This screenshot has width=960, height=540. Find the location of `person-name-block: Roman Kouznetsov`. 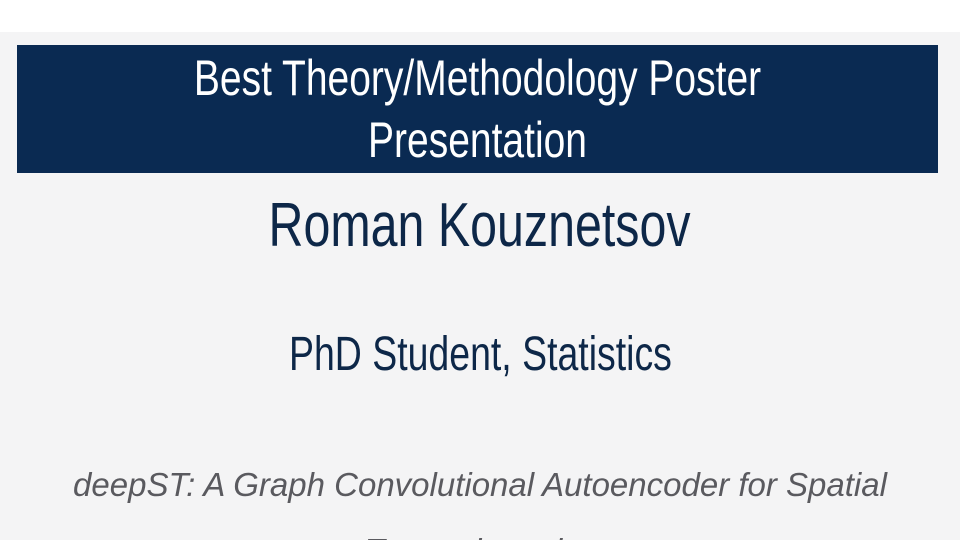

person-name-block: Roman Kouznetsov is located at coordinates (480, 226).